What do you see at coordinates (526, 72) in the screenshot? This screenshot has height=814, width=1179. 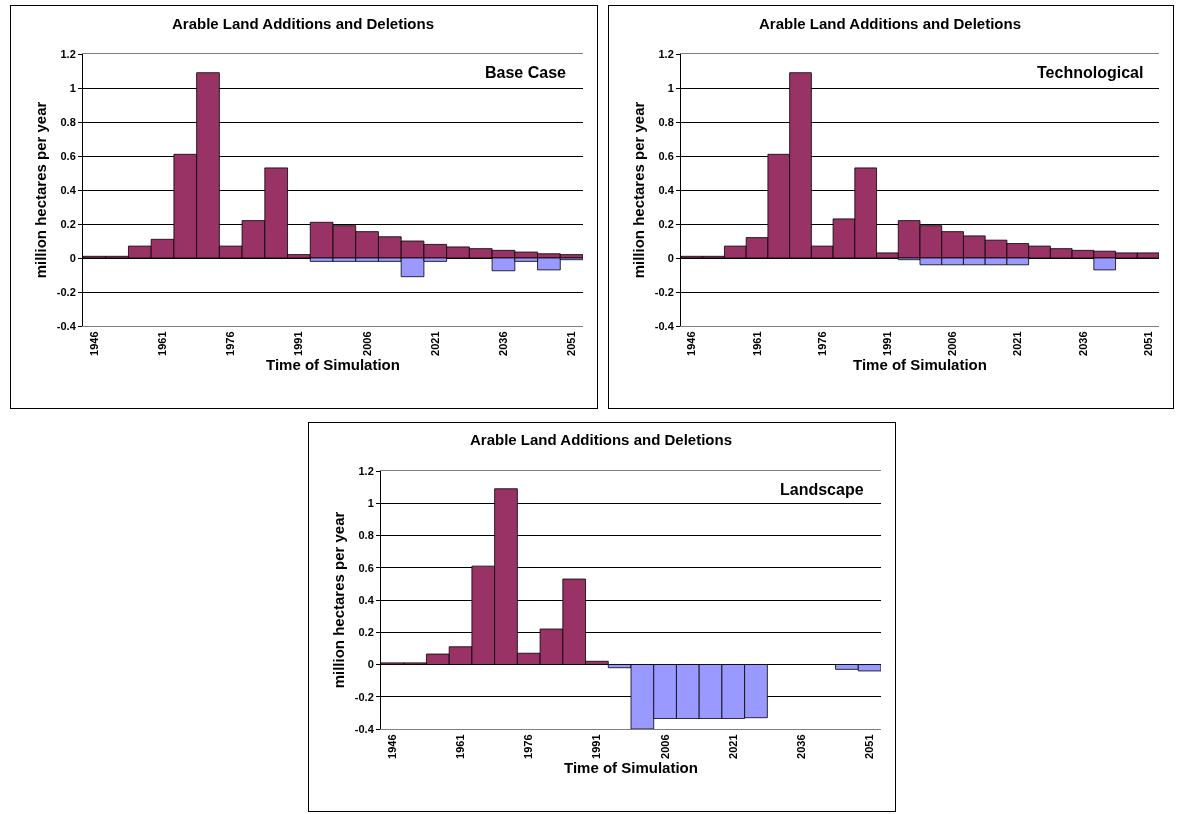 I see `annotation: Base Case` at bounding box center [526, 72].